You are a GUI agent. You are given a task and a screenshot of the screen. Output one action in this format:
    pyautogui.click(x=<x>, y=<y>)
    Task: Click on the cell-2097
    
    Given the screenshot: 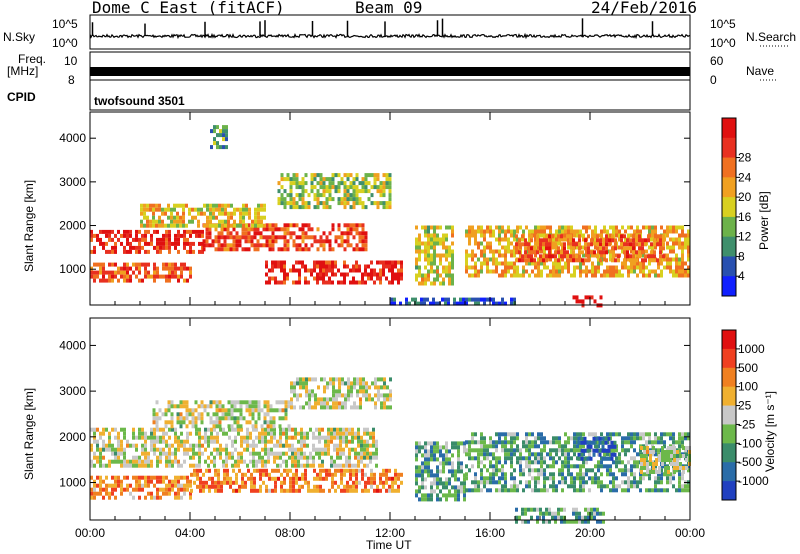 What is the action you would take?
    pyautogui.click(x=400, y=303)
    